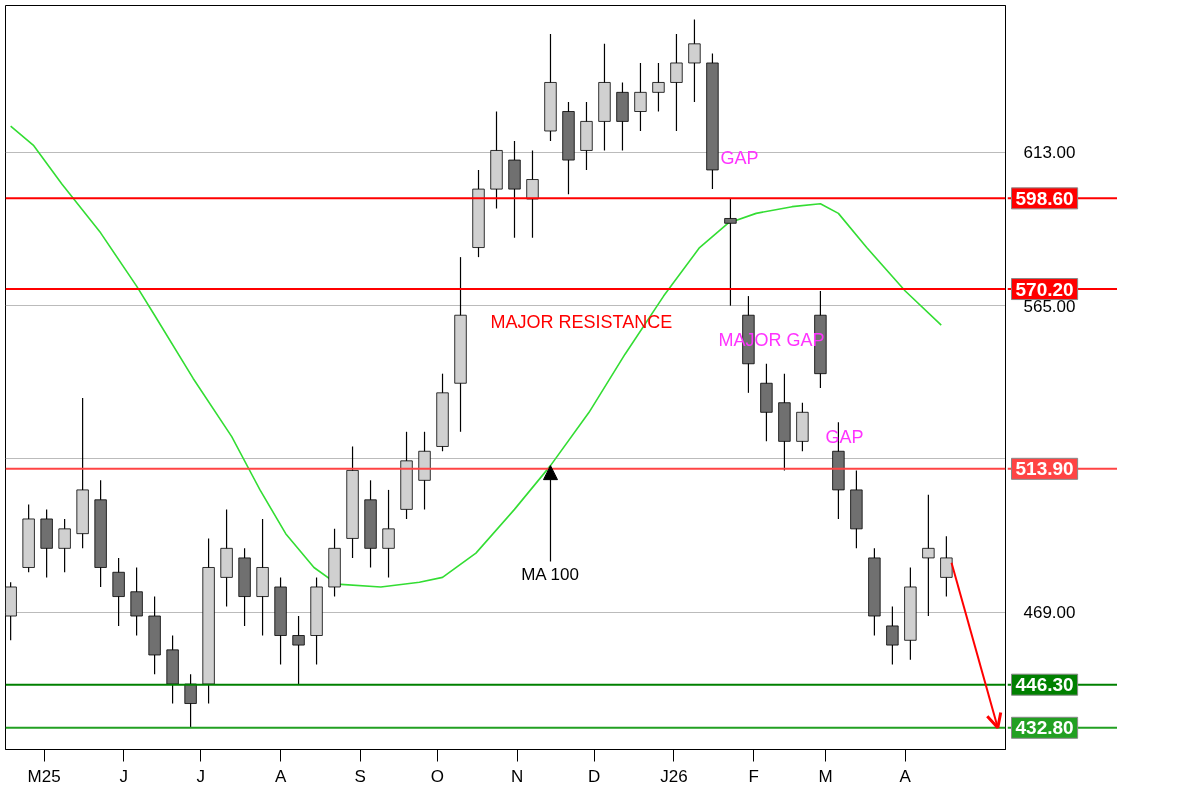 The width and height of the screenshot is (1200, 800). I want to click on x-tick-label: O, so click(437, 776).